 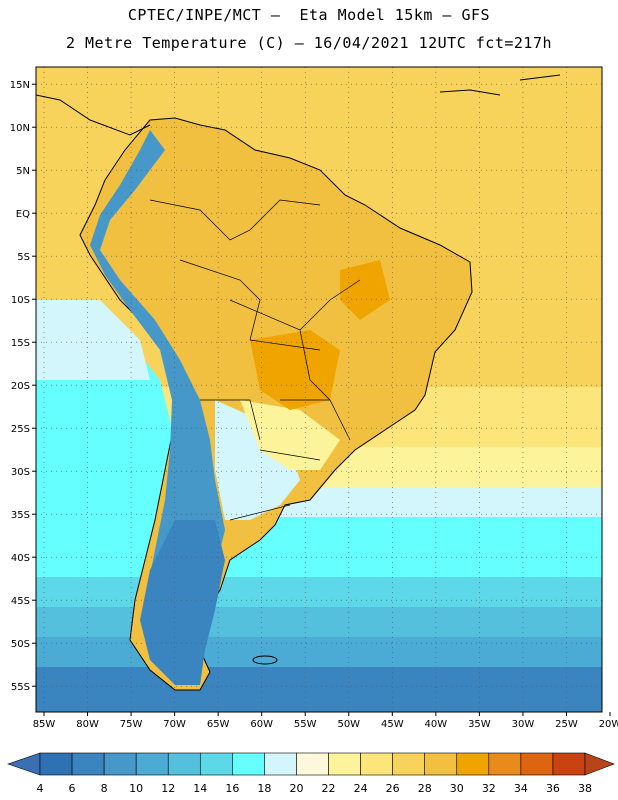 I want to click on lon-tick-label: 65W, so click(x=218, y=724).